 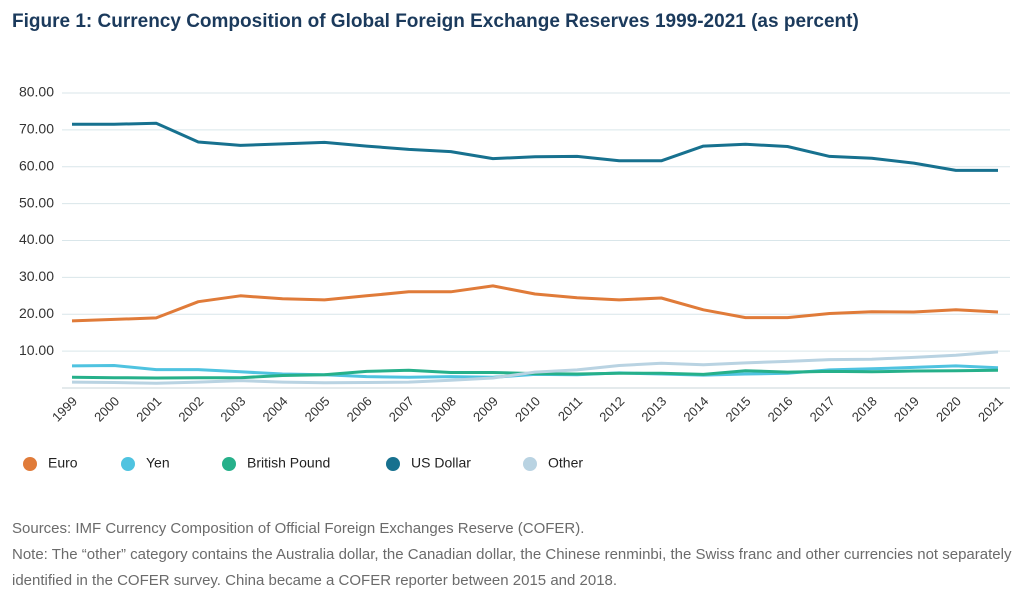 What do you see at coordinates (695, 409) in the screenshot?
I see `x-tick-label: 2014` at bounding box center [695, 409].